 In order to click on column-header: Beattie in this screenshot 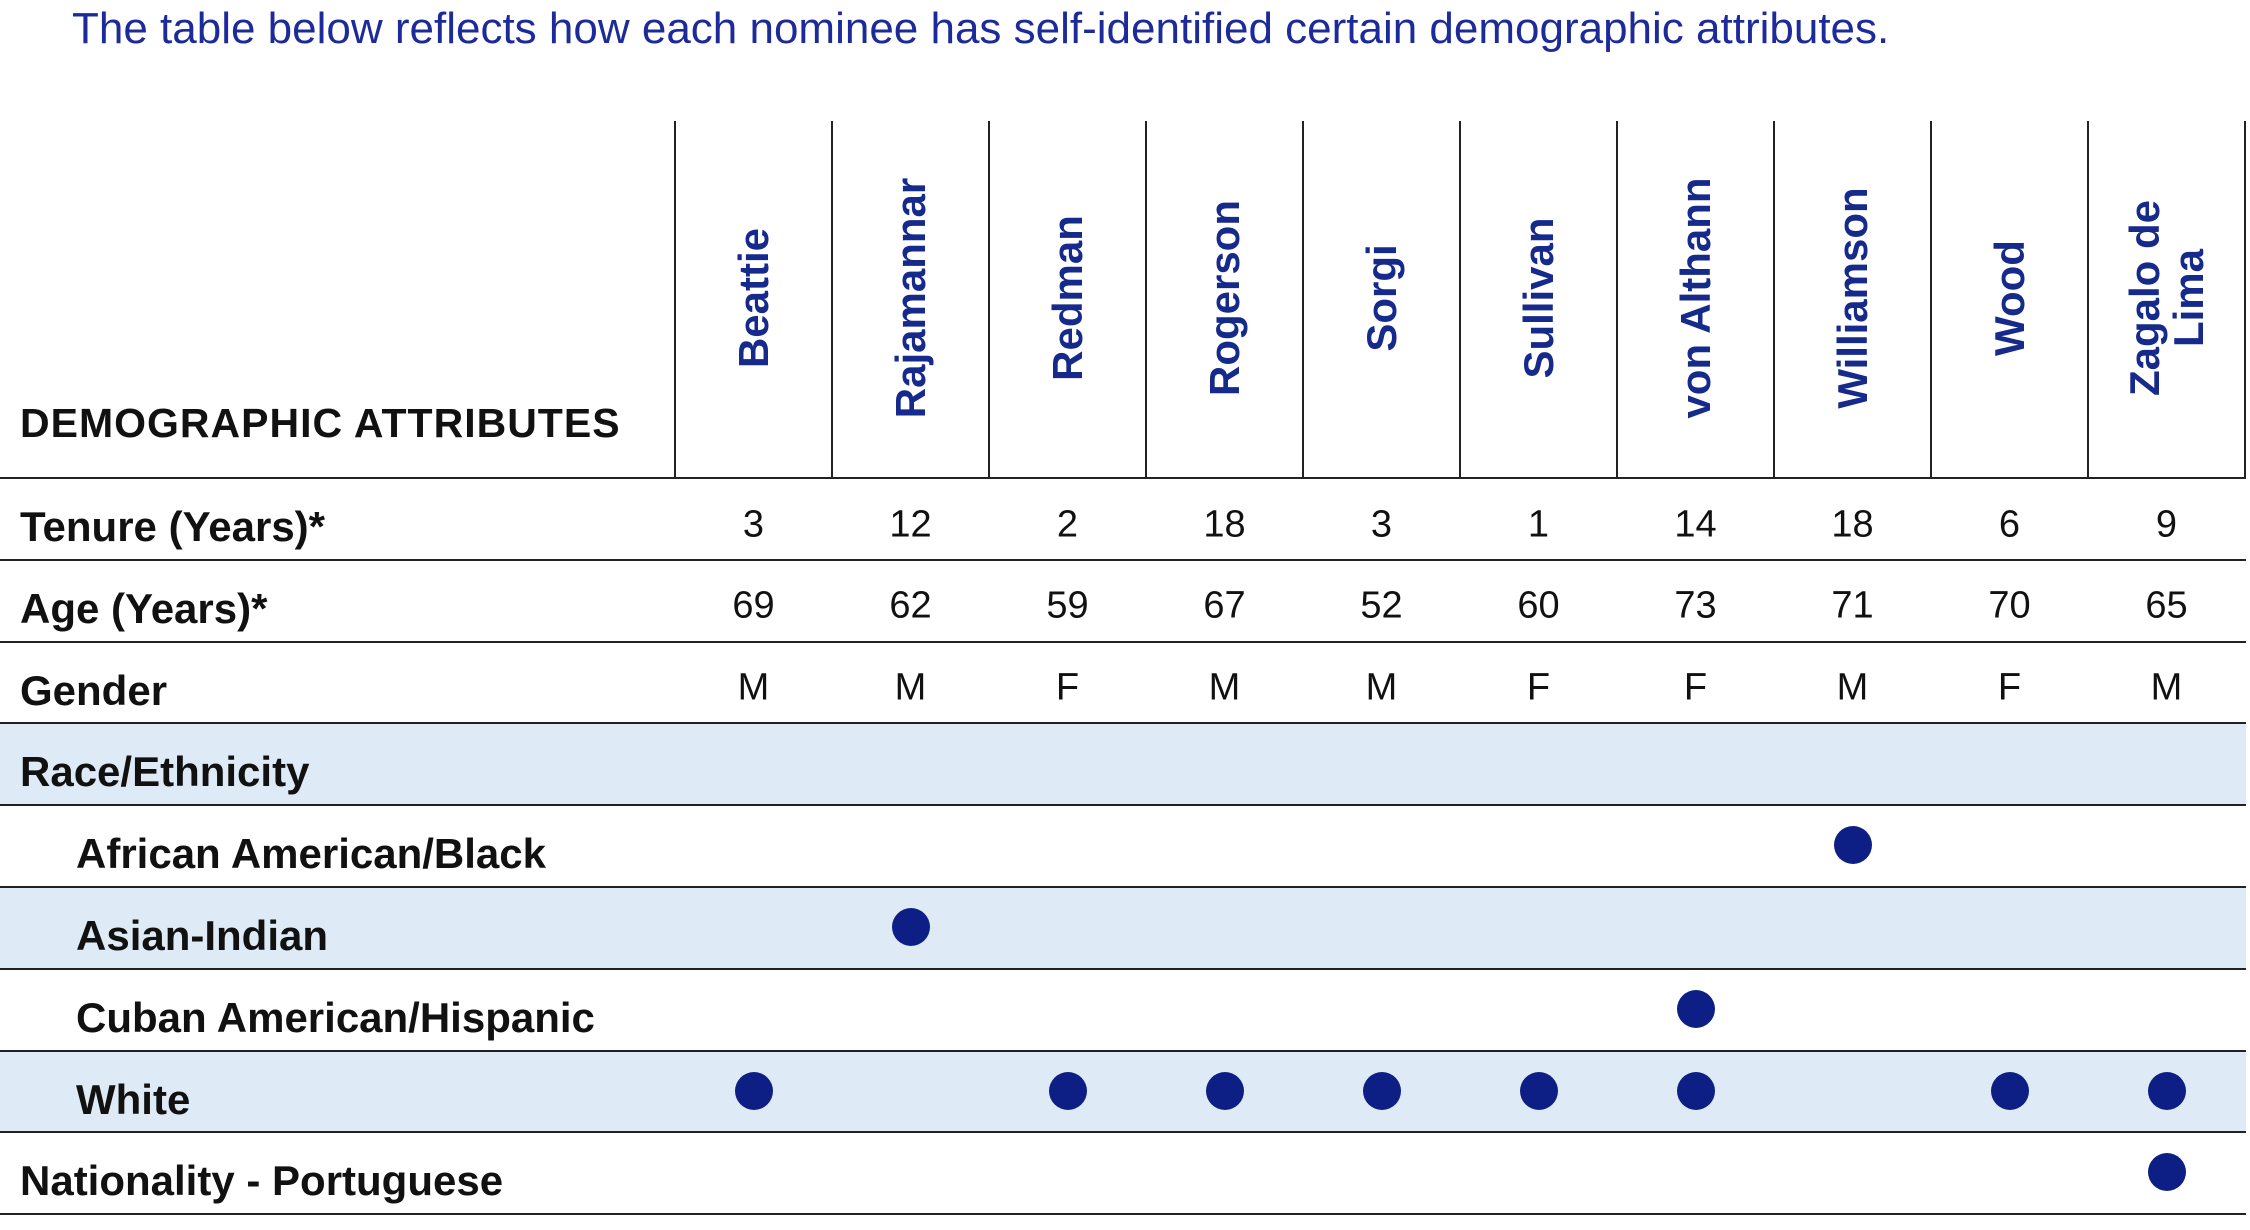, I will do `click(753, 298)`.